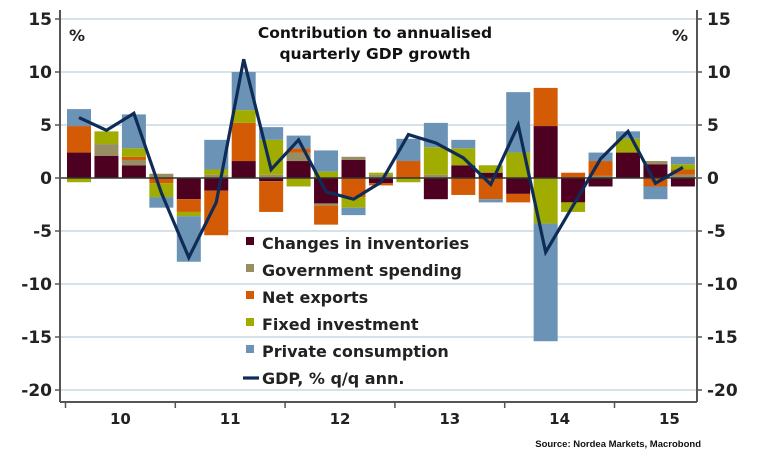 This screenshot has width=768, height=468. Describe the element at coordinates (315, 297) in the screenshot. I see `legend-label: Net exports` at that location.